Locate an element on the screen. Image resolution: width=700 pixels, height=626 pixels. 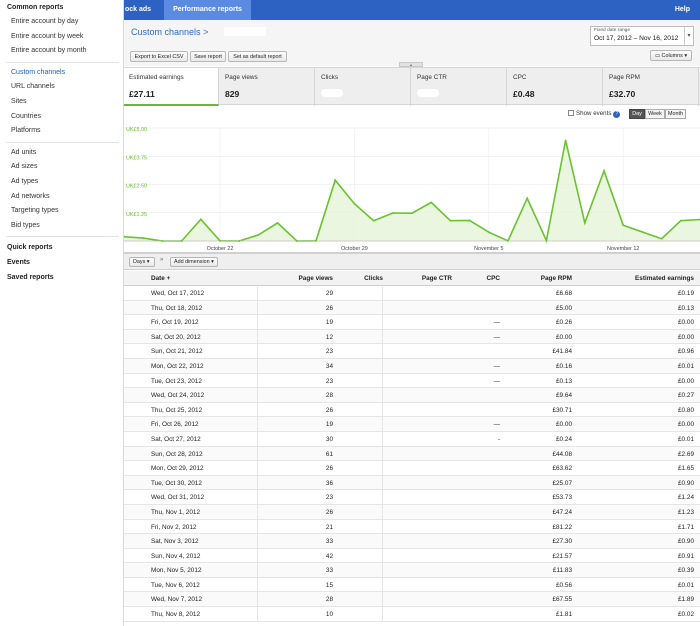
metric-card-page-views: Page views 829 is located at coordinates (267, 87).